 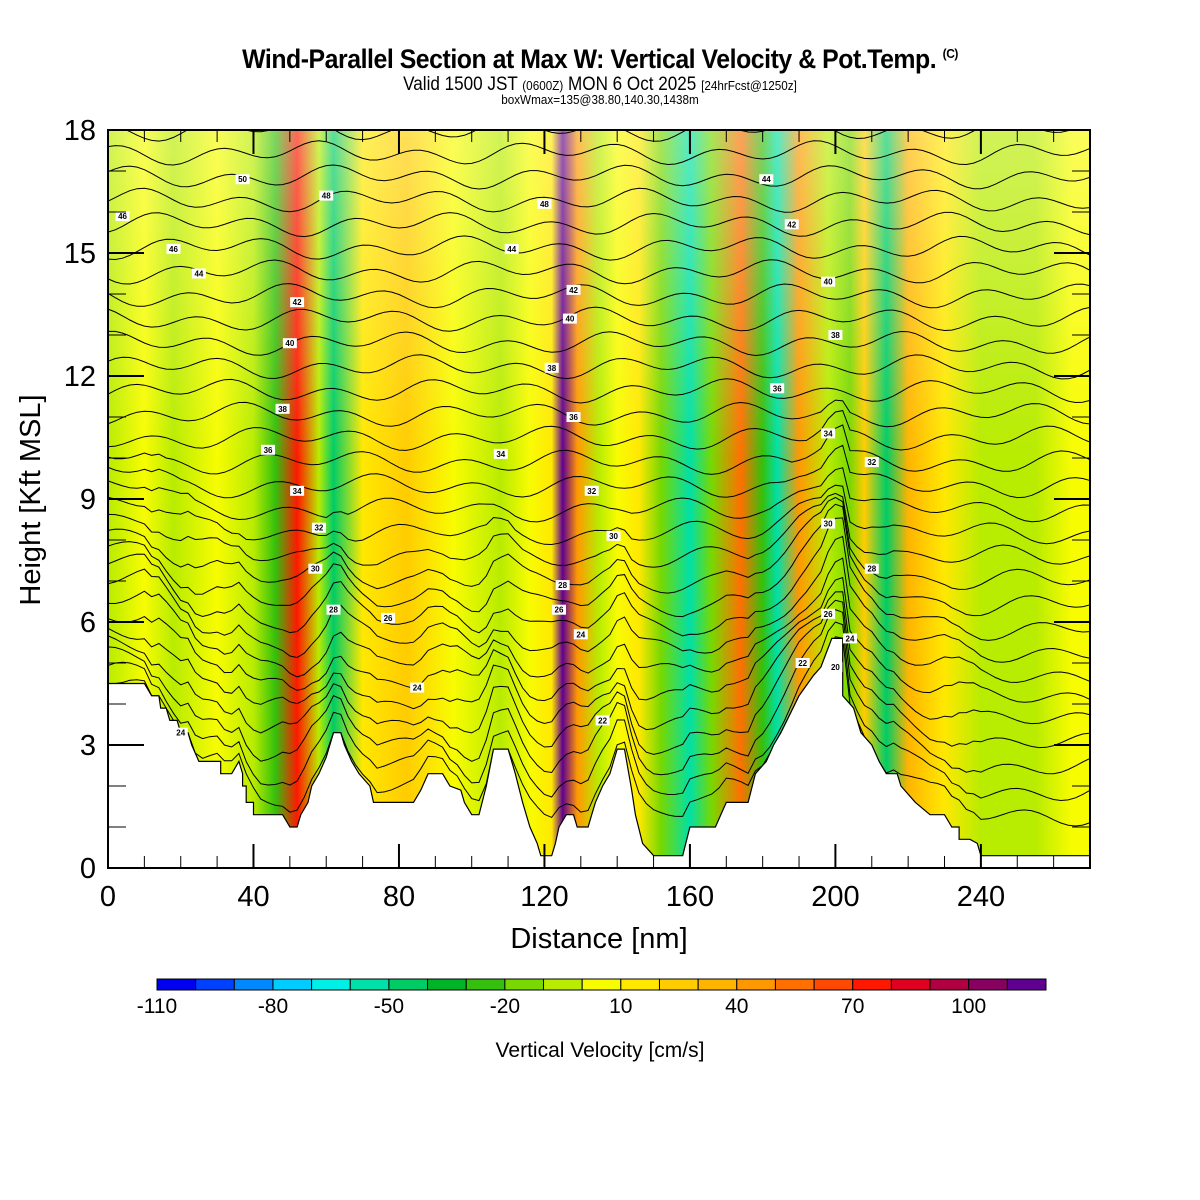 I want to click on colorbar-tick-label: 100, so click(x=968, y=1006).